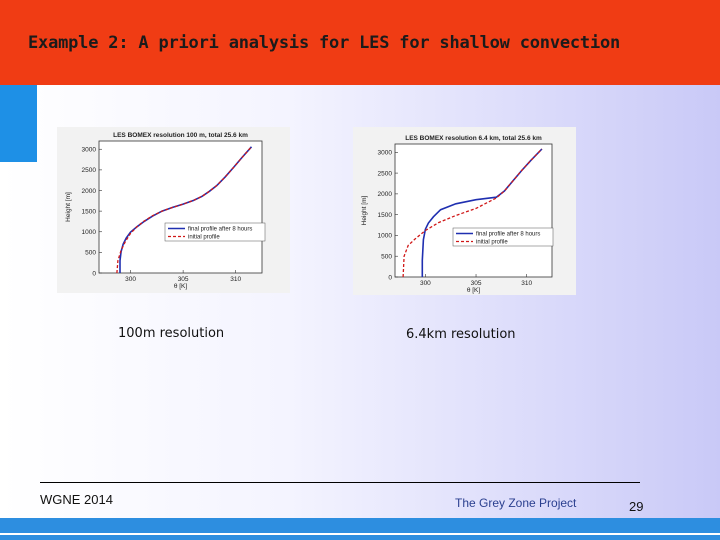 The image size is (720, 540). What do you see at coordinates (360, 529) in the screenshot?
I see `bottom-bar` at bounding box center [360, 529].